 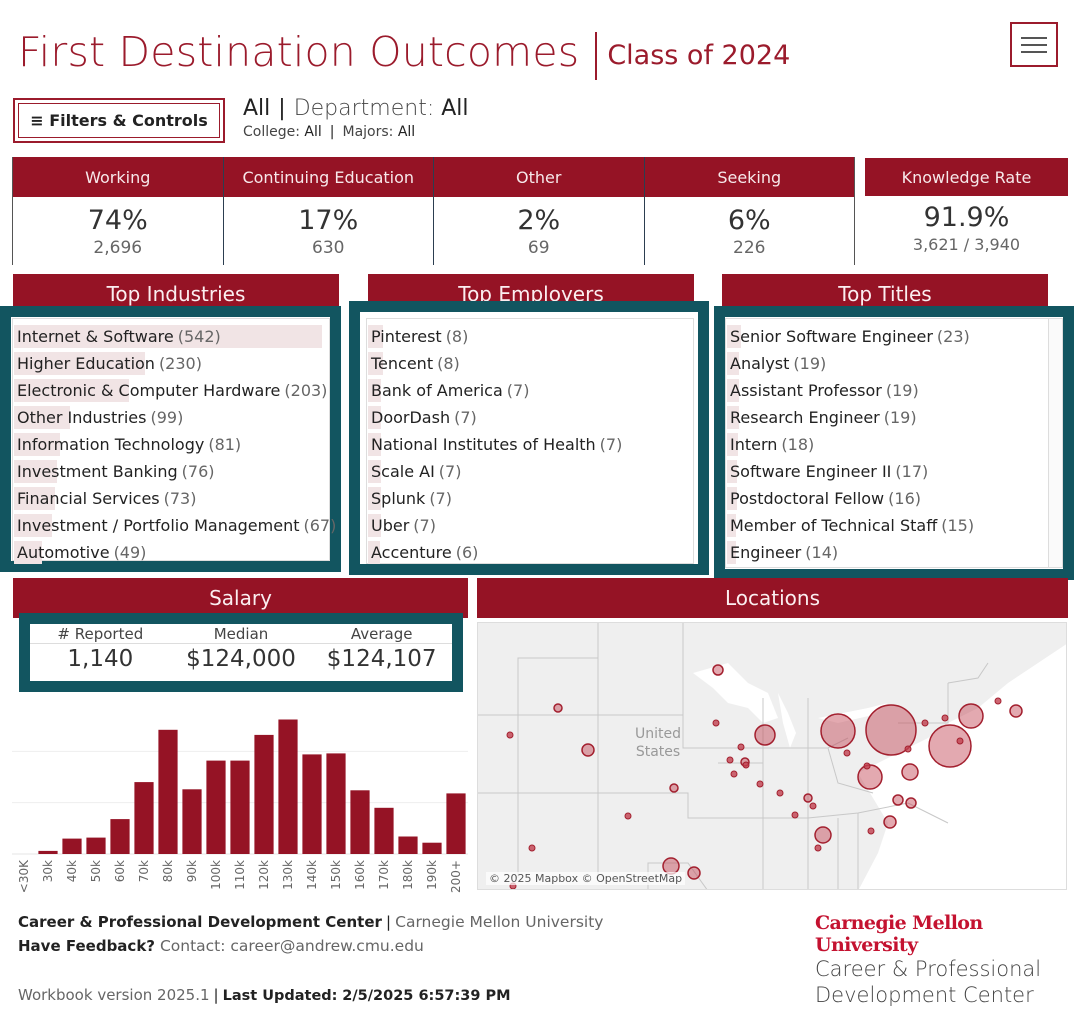 I want to click on list-item: Member of Technical Staff (15), so click(x=894, y=525).